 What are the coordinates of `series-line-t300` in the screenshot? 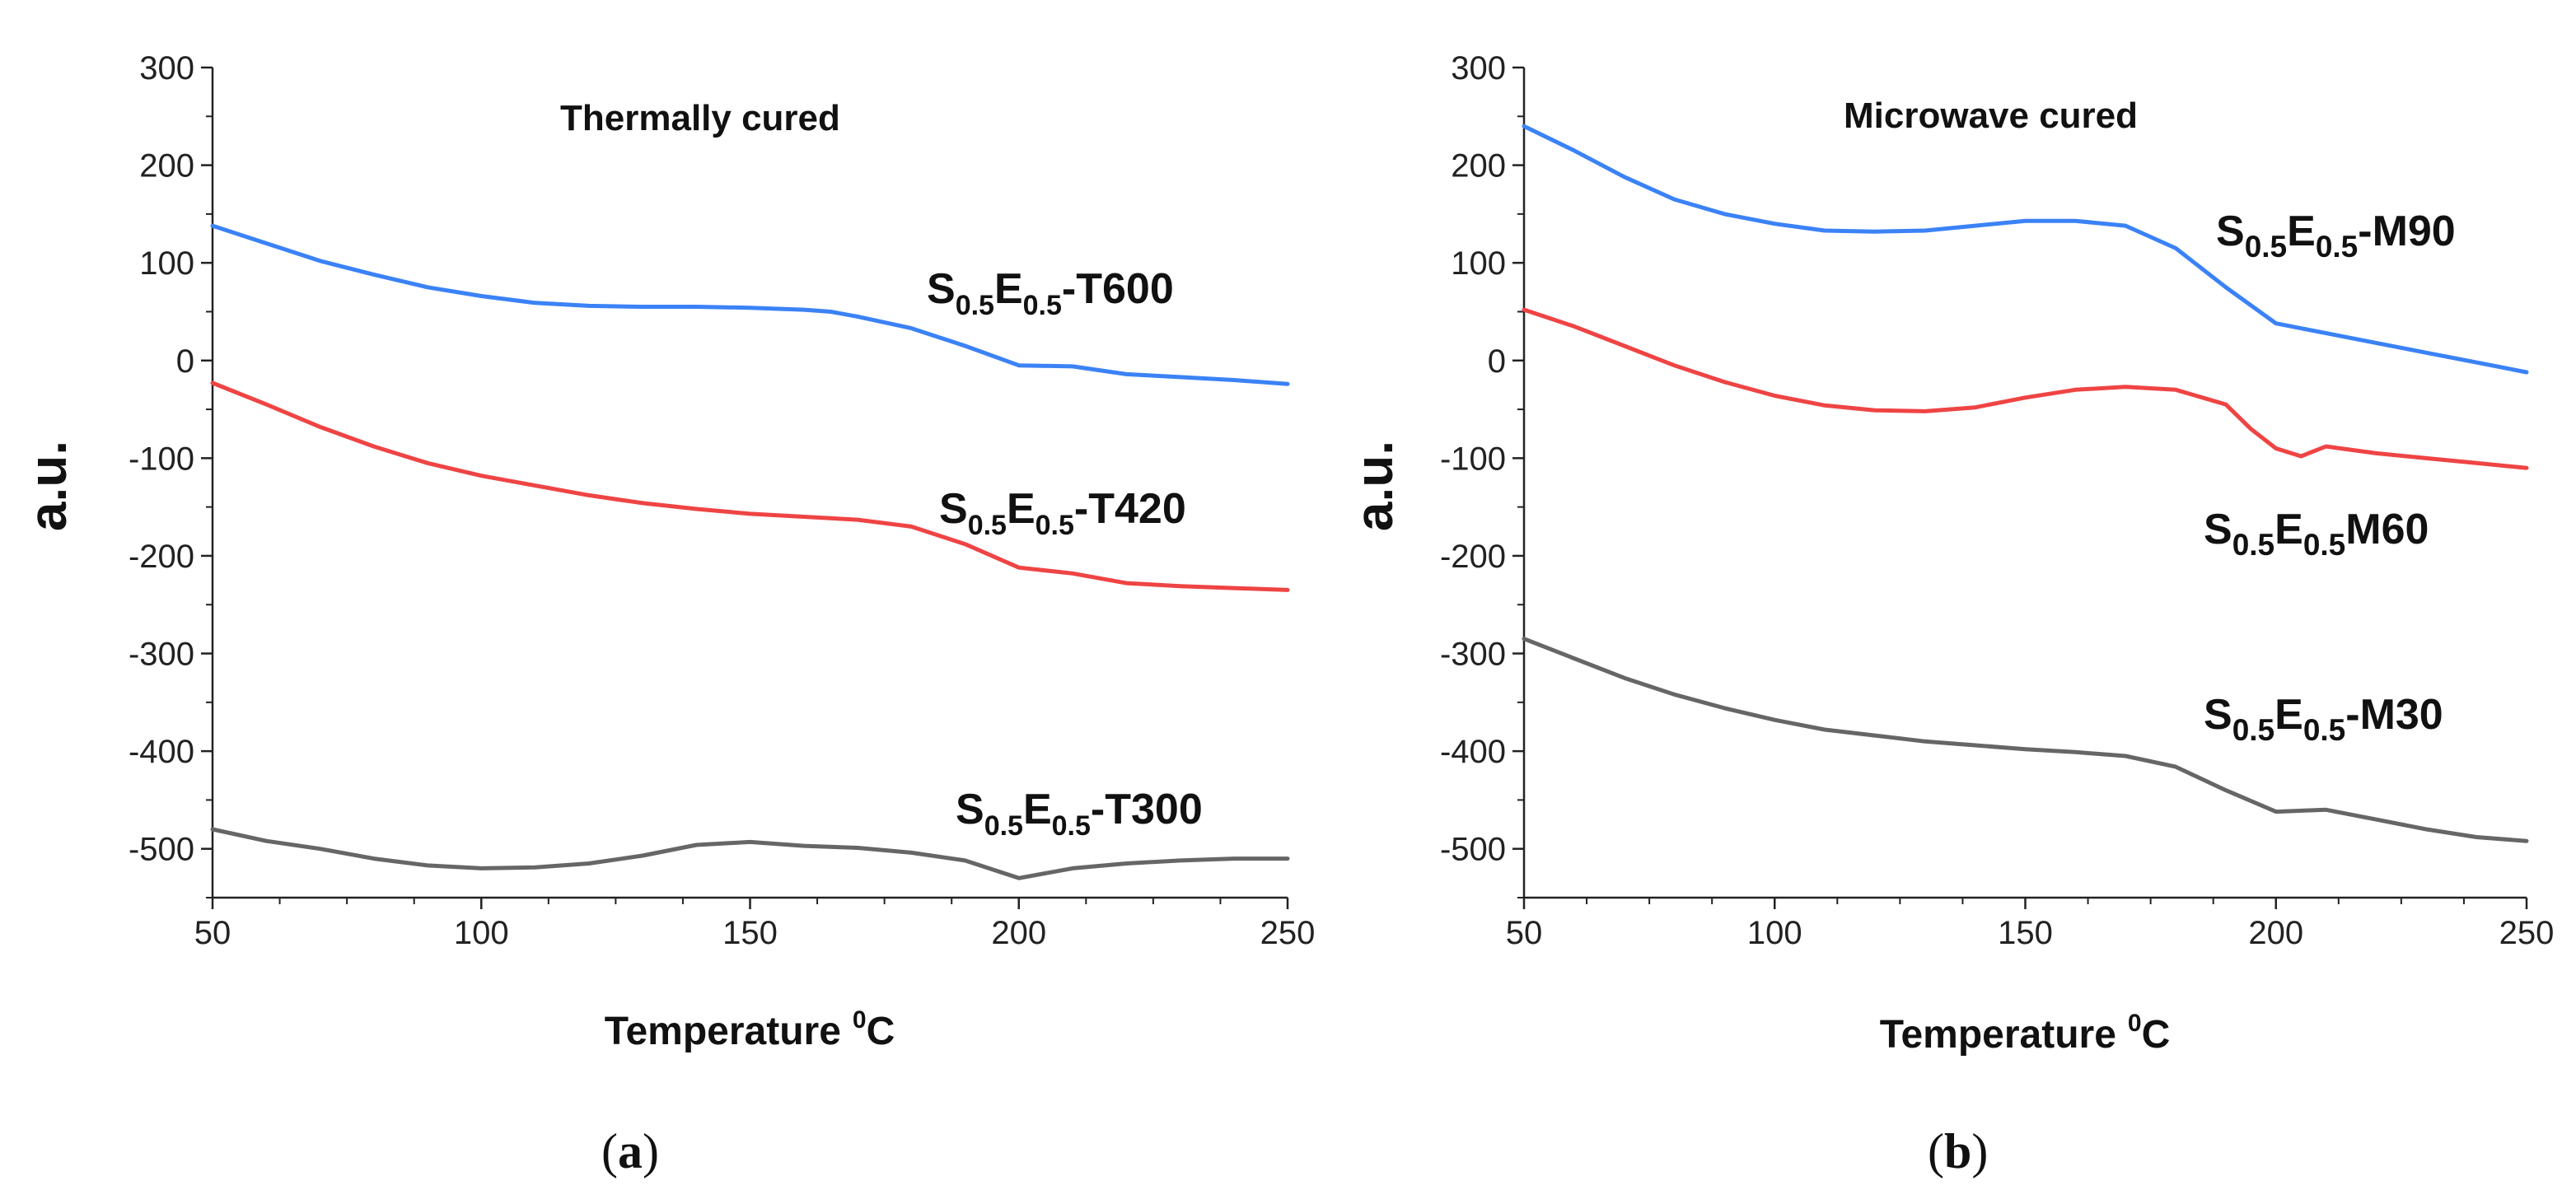 It's located at (750, 853).